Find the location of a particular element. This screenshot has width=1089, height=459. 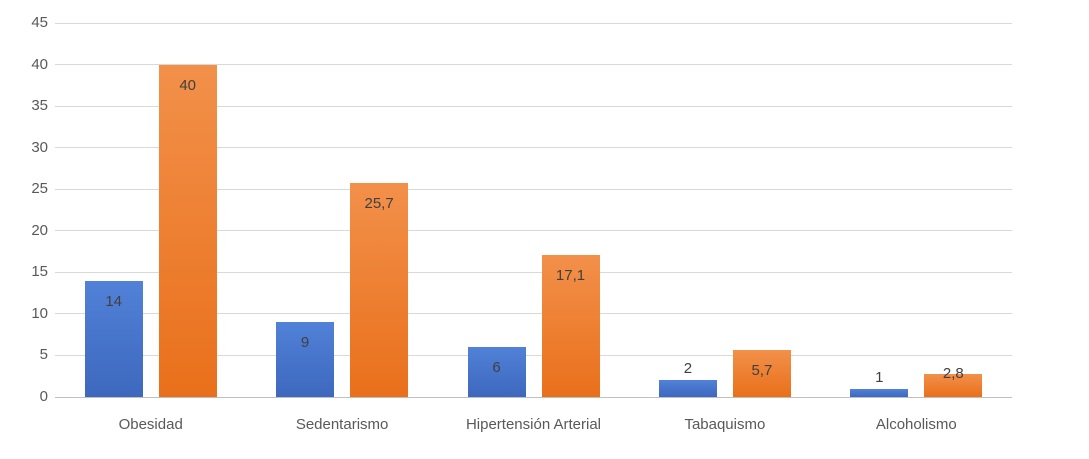

bar-data-label: 17,1 is located at coordinates (570, 275).